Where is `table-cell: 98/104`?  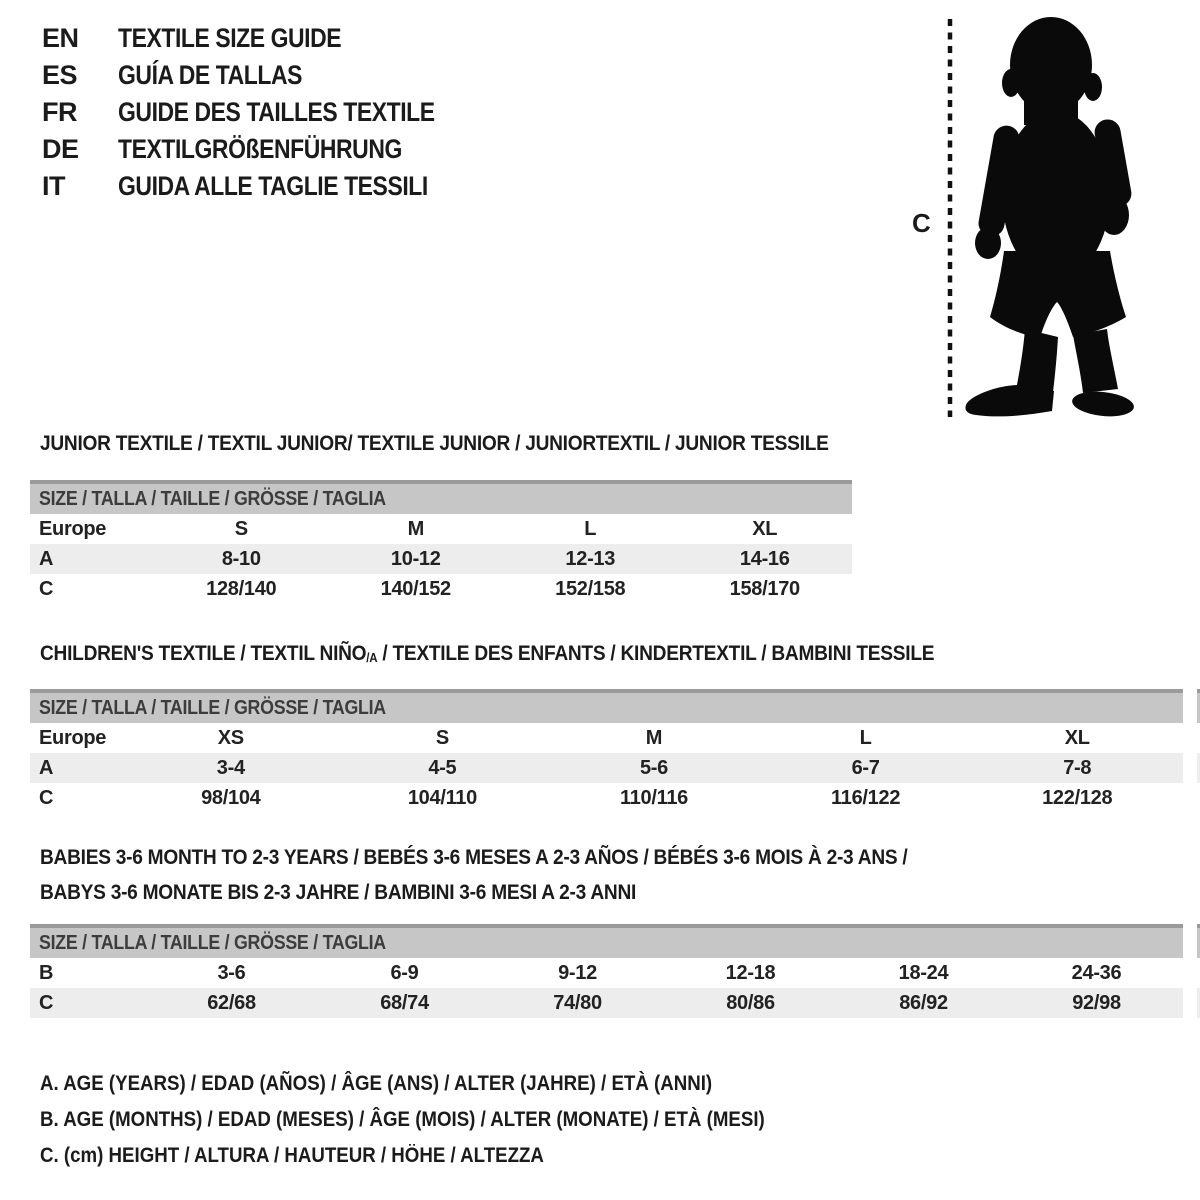 table-cell: 98/104 is located at coordinates (231, 797).